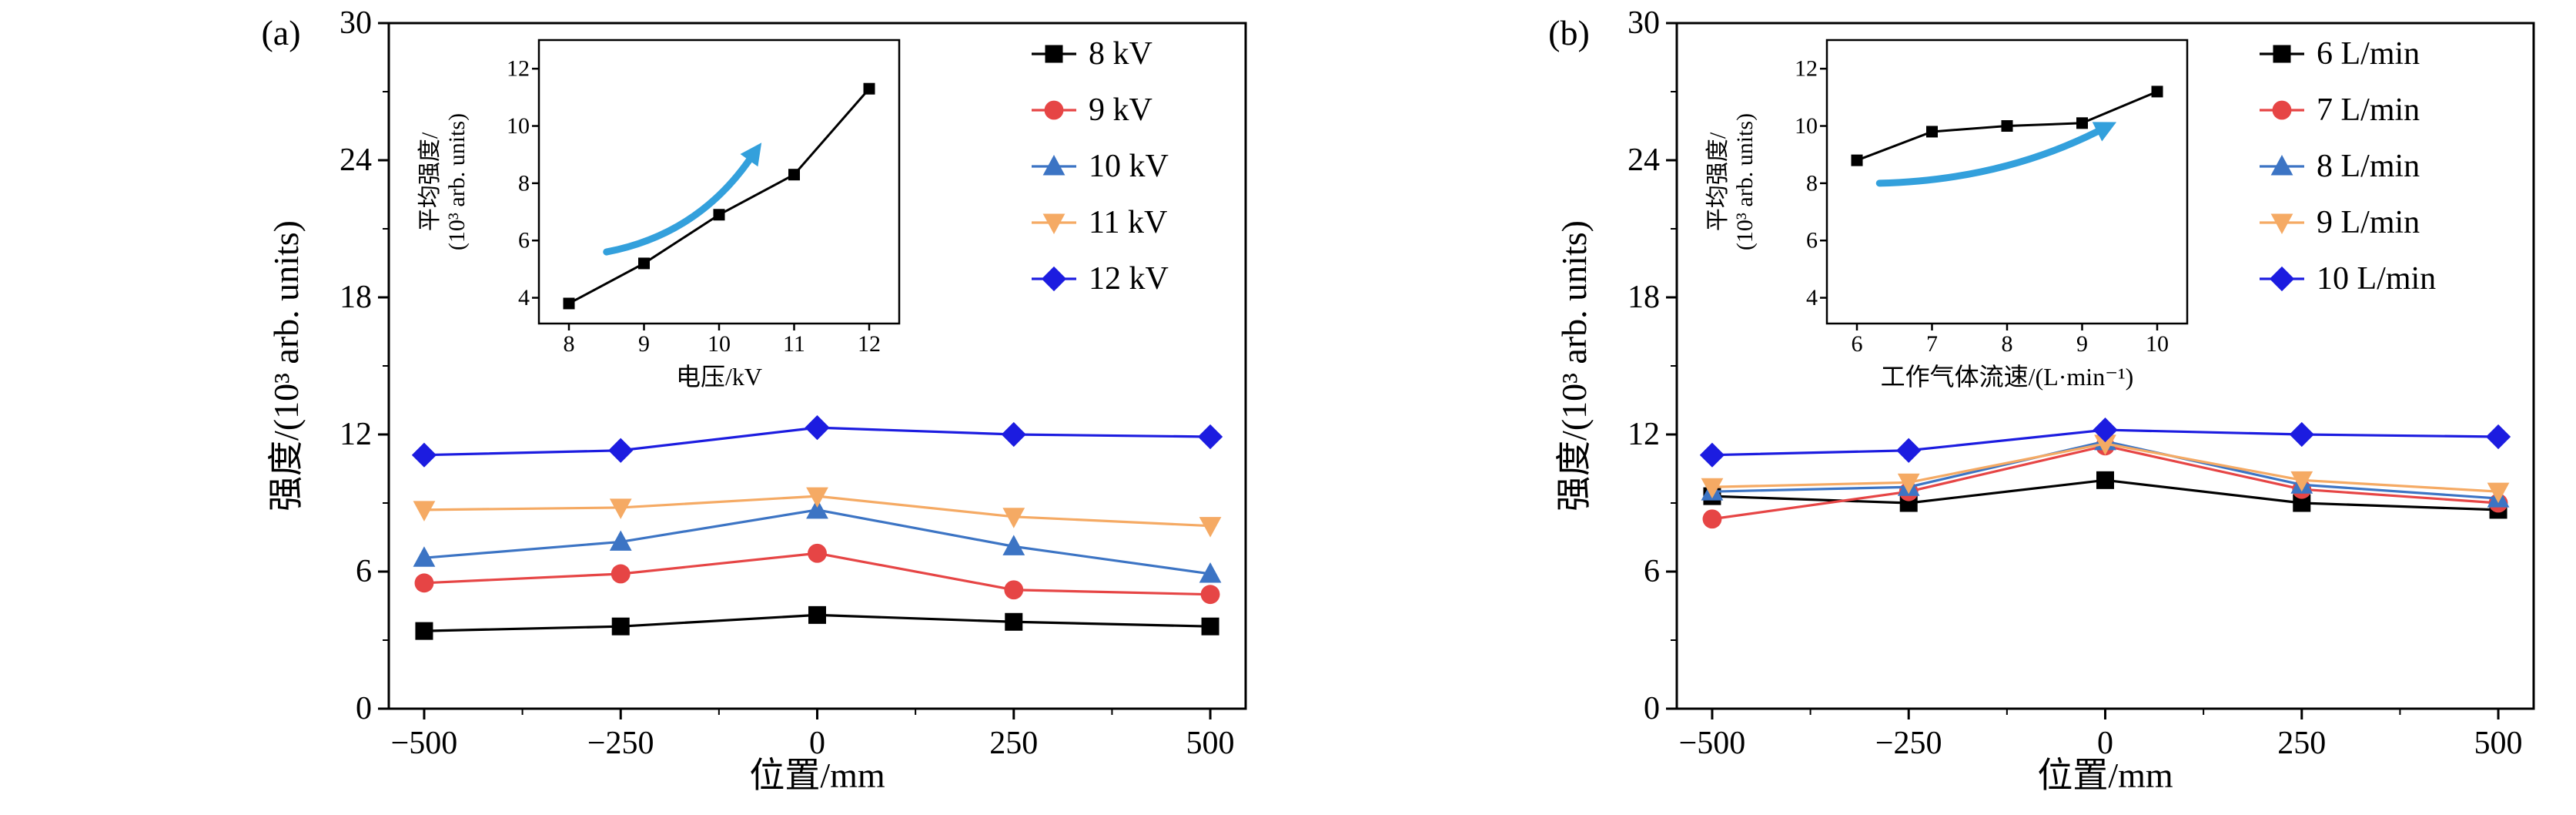 The width and height of the screenshot is (2576, 815). I want to click on inset-x-tick-label: 11, so click(794, 344).